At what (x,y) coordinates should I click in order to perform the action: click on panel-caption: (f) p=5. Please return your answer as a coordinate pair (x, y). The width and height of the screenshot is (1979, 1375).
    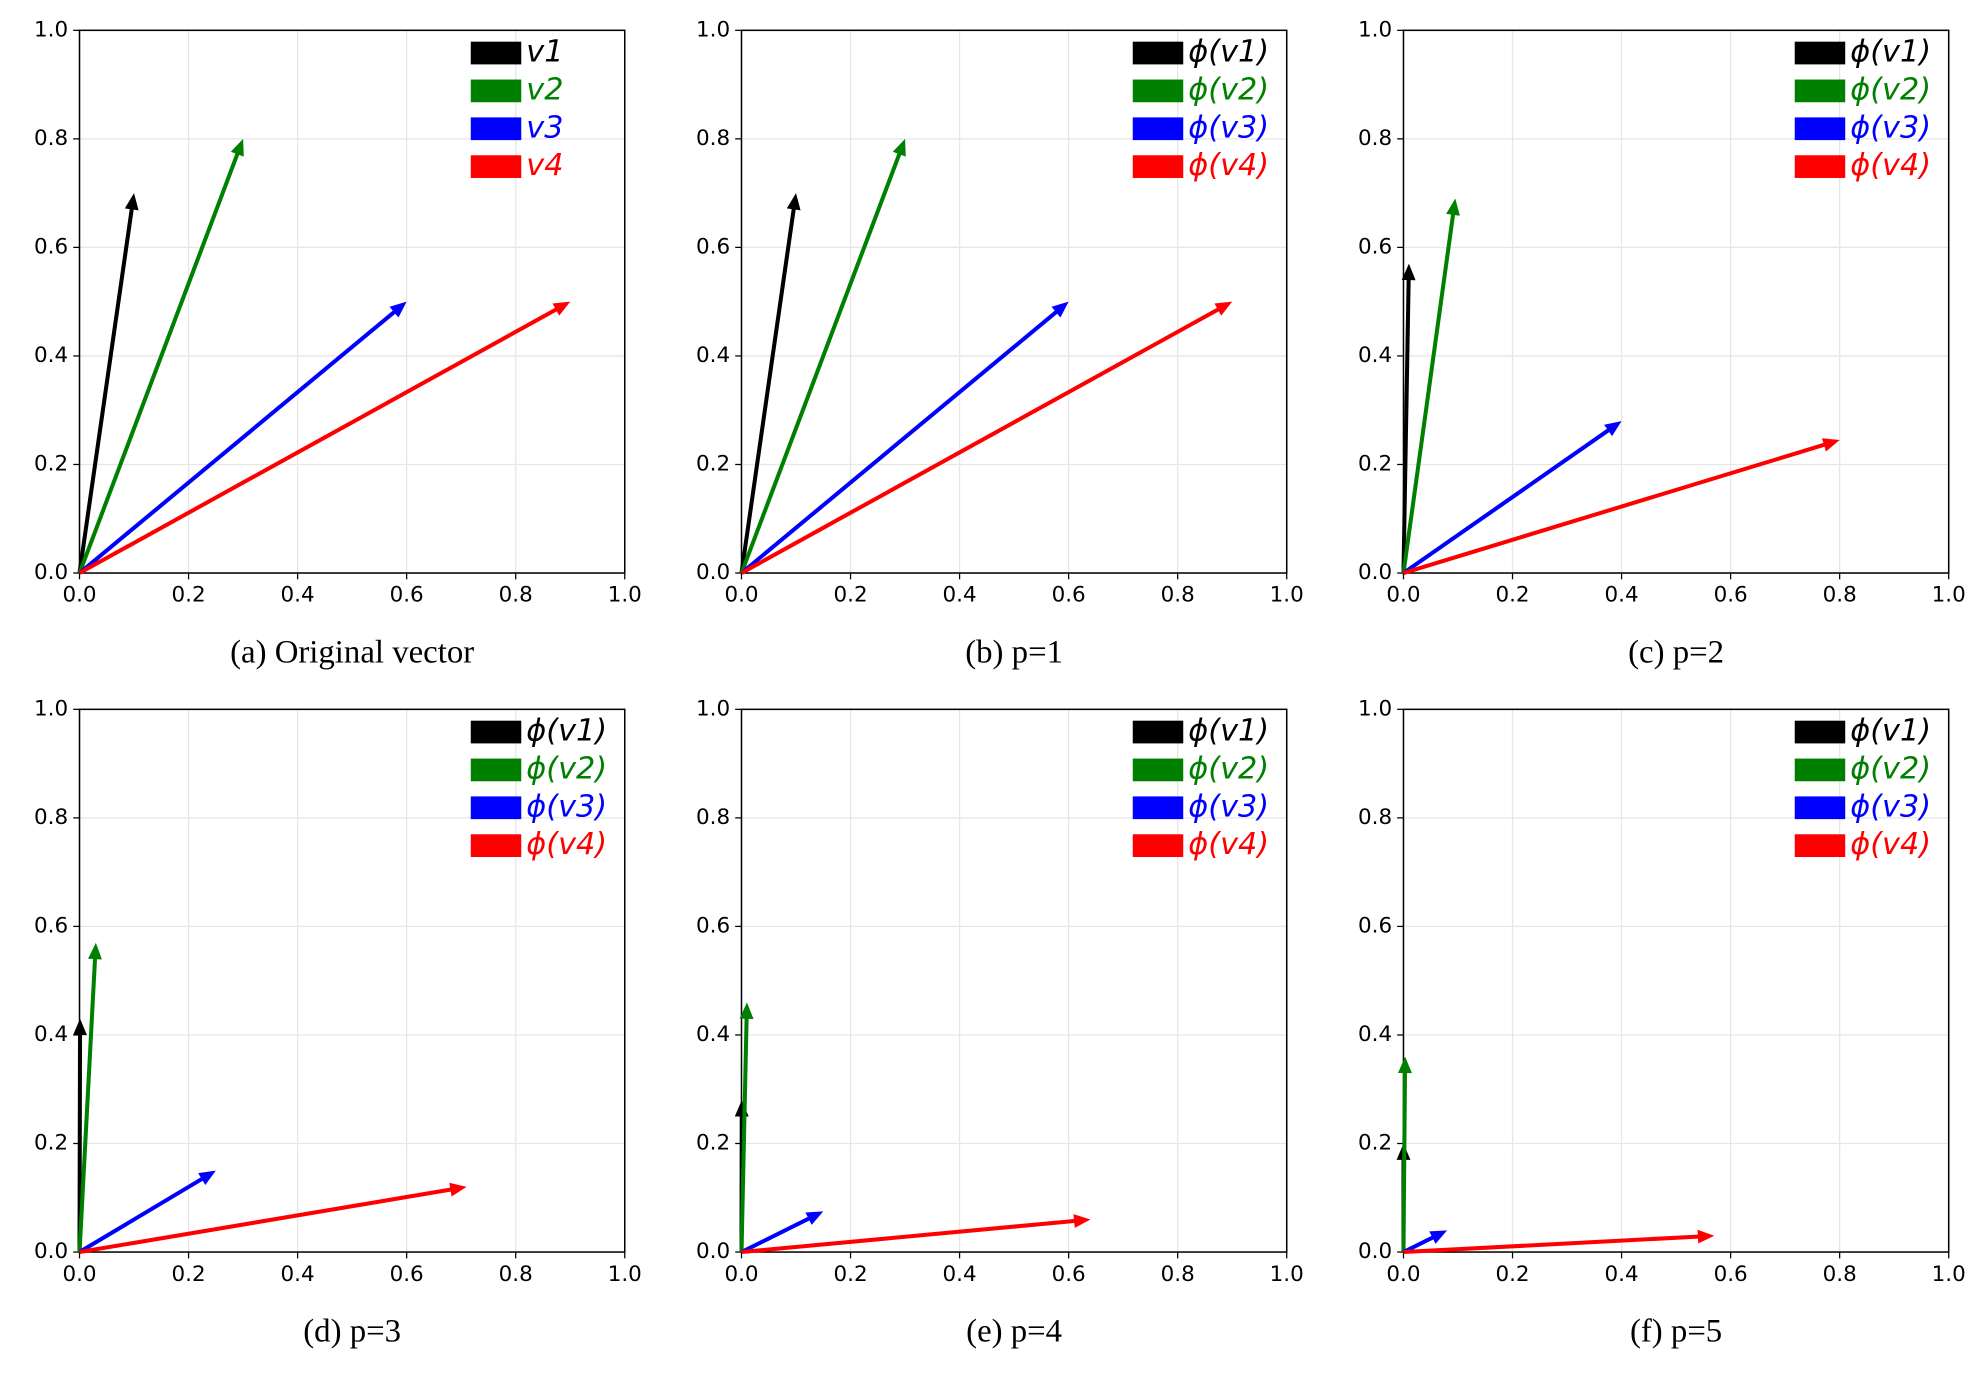
    Looking at the image, I should click on (1676, 1332).